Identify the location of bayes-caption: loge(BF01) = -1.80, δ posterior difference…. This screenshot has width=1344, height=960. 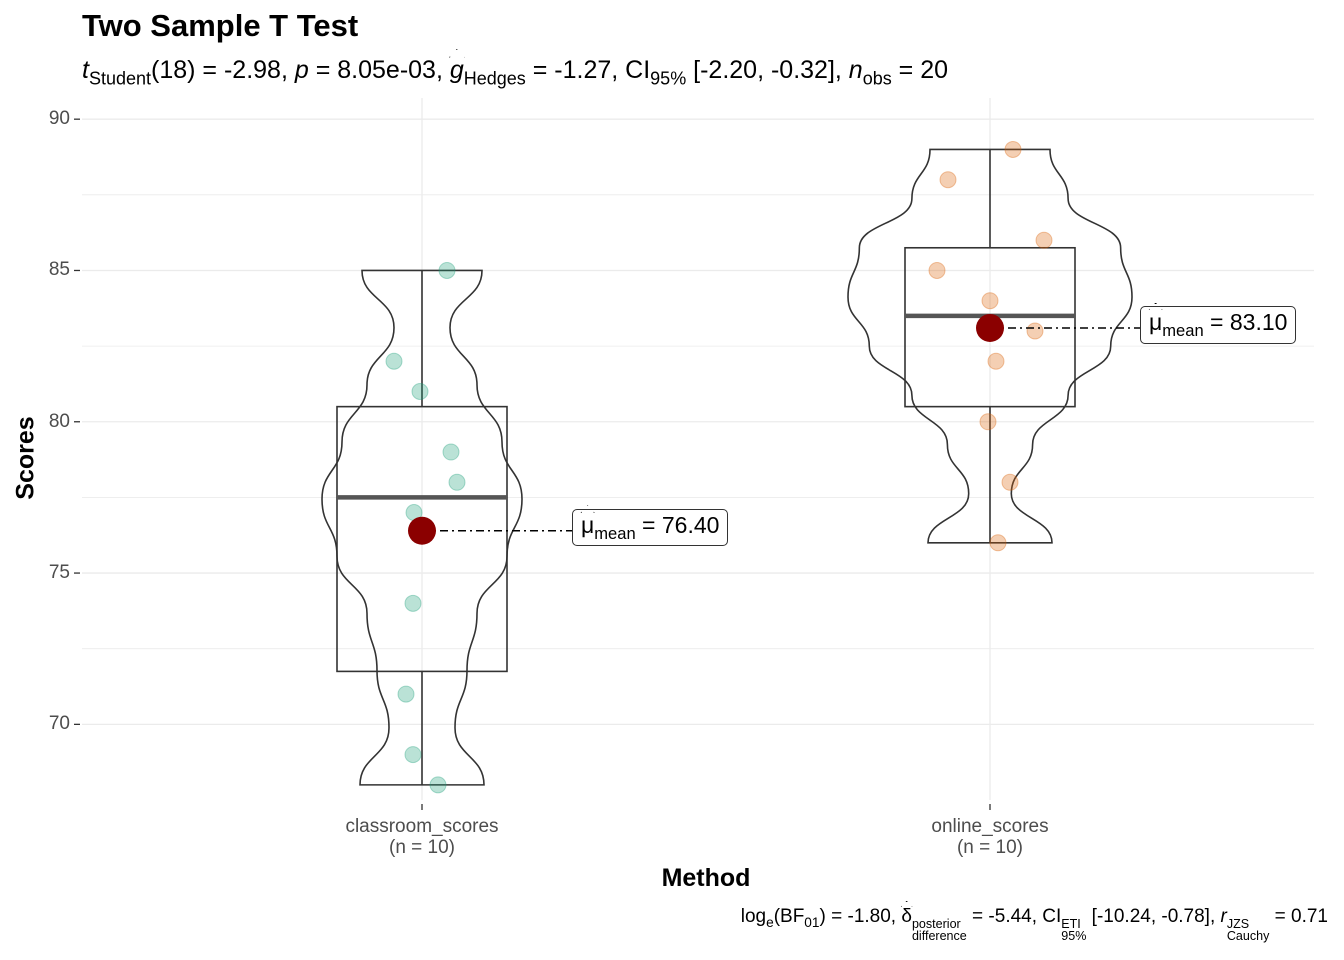
(1034, 924).